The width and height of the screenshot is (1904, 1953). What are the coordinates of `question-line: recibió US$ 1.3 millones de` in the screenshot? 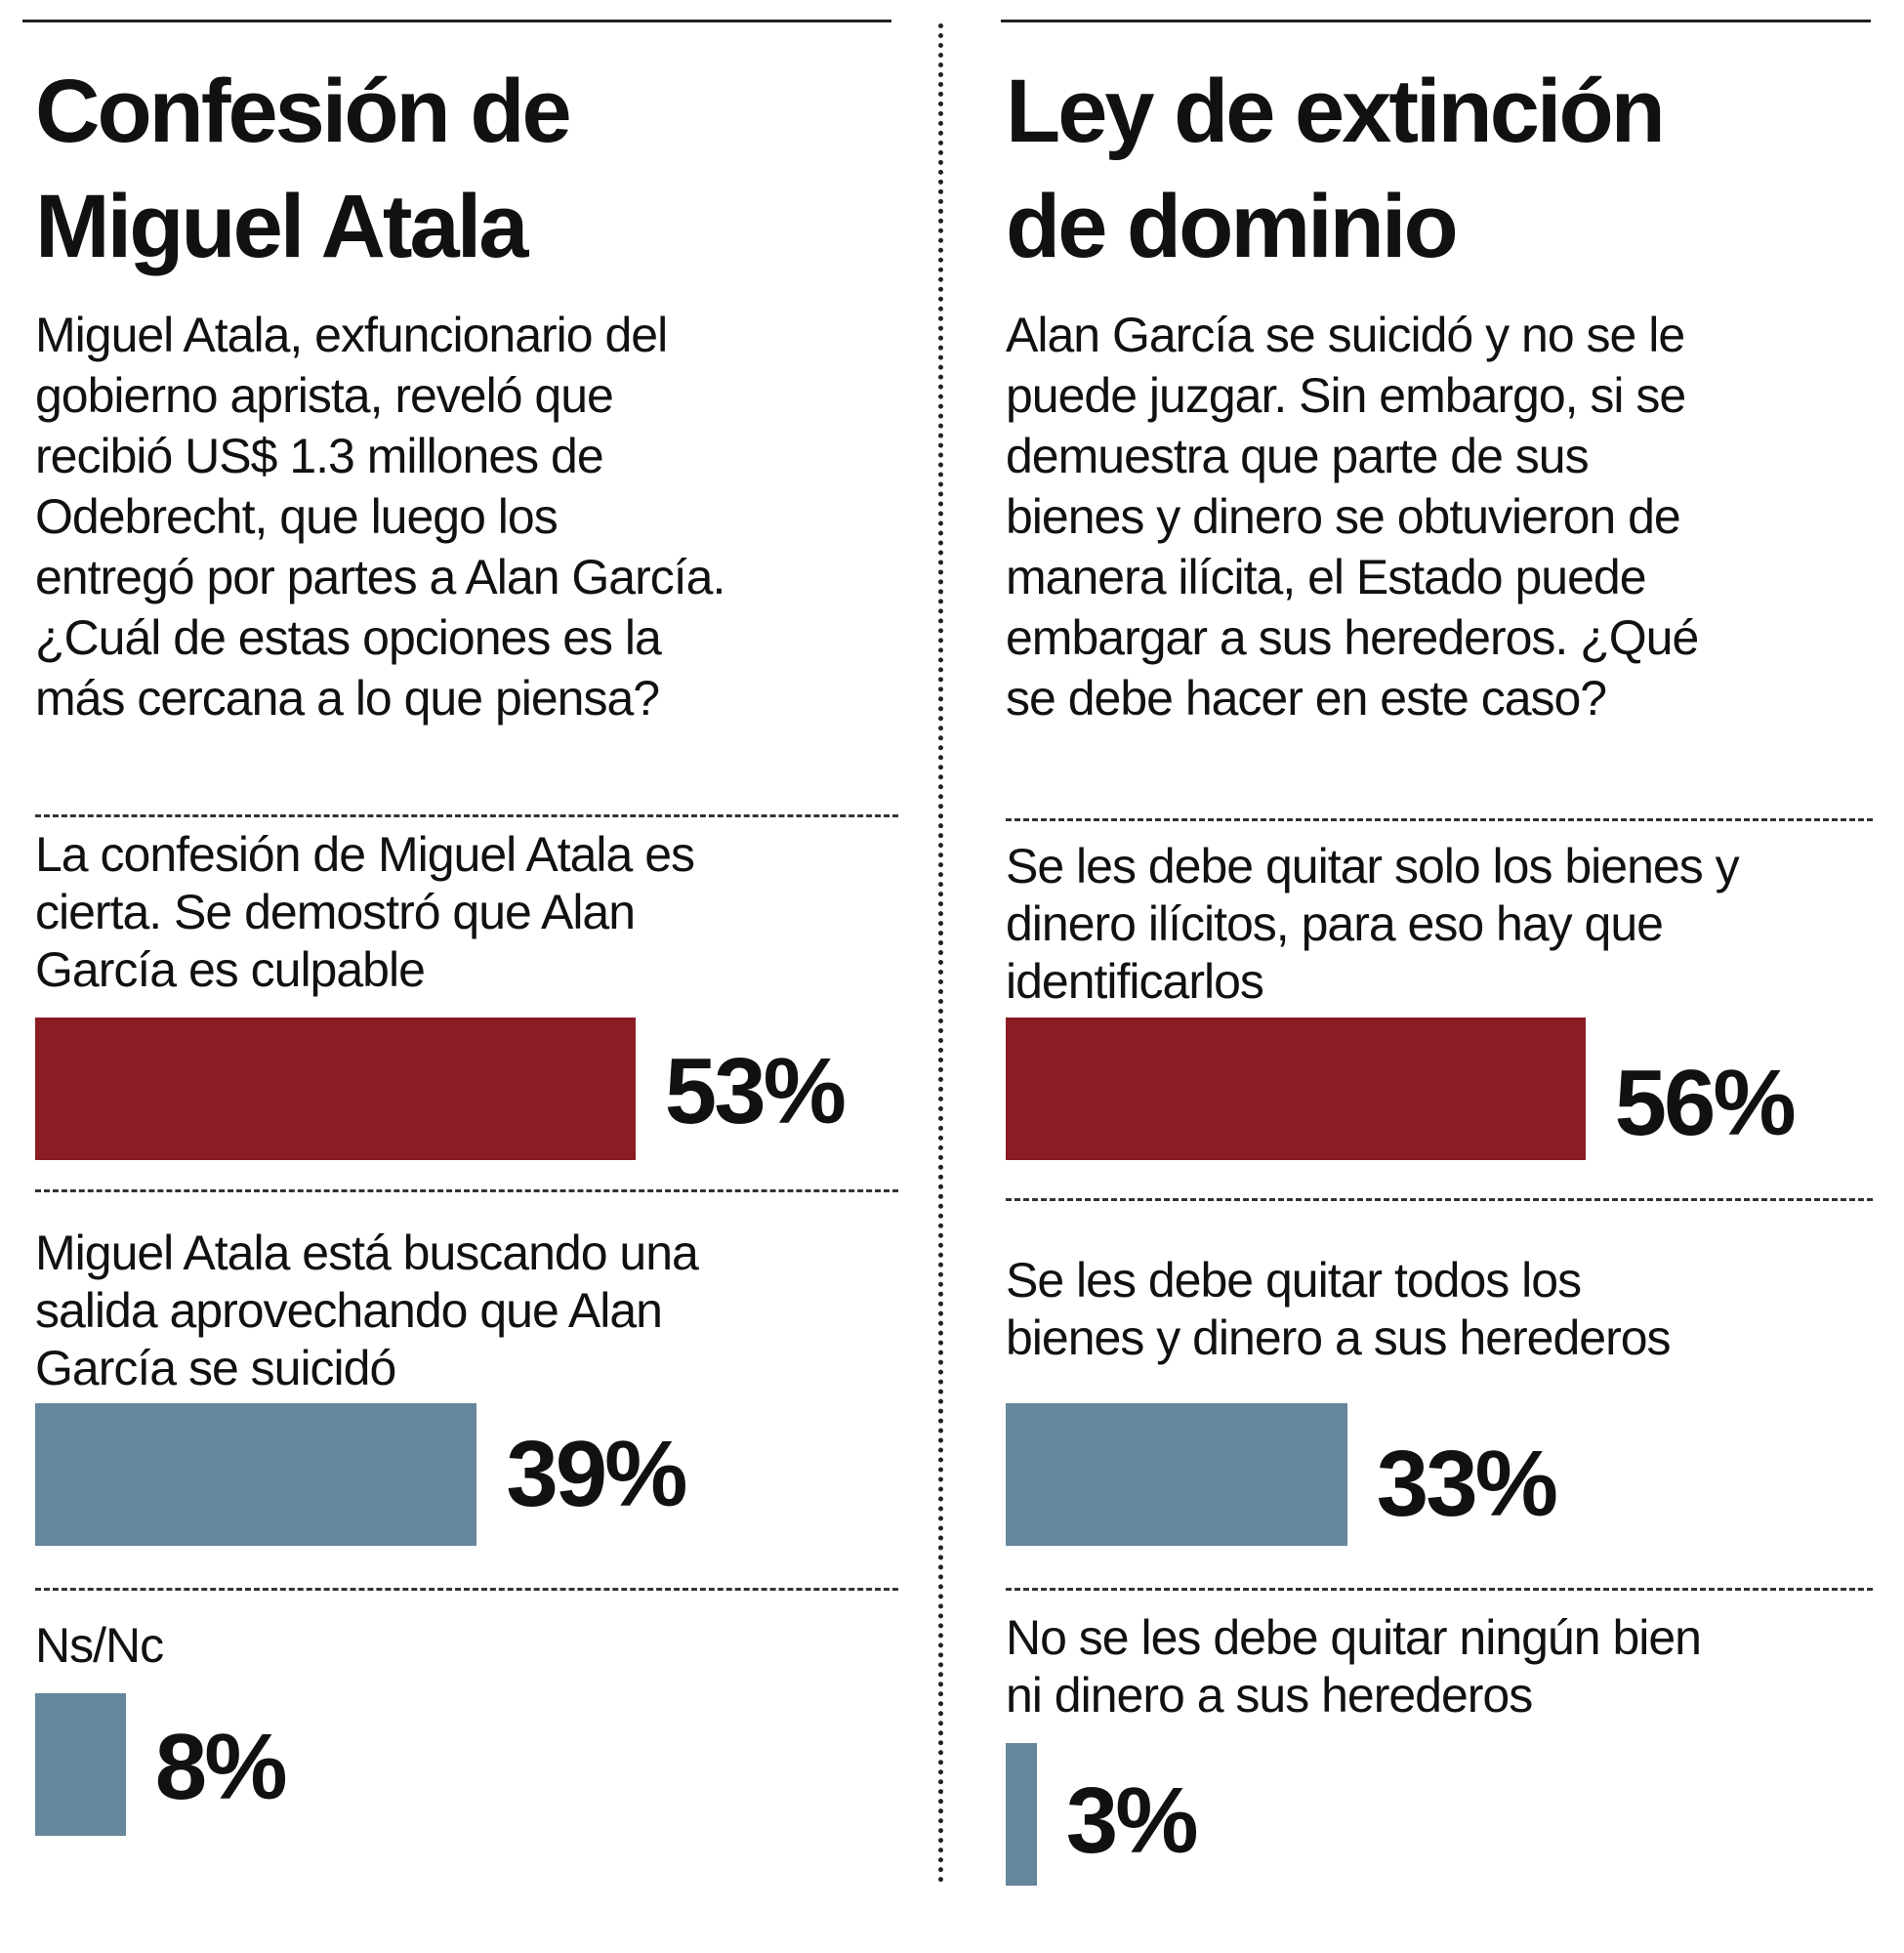 It's located at (319, 456).